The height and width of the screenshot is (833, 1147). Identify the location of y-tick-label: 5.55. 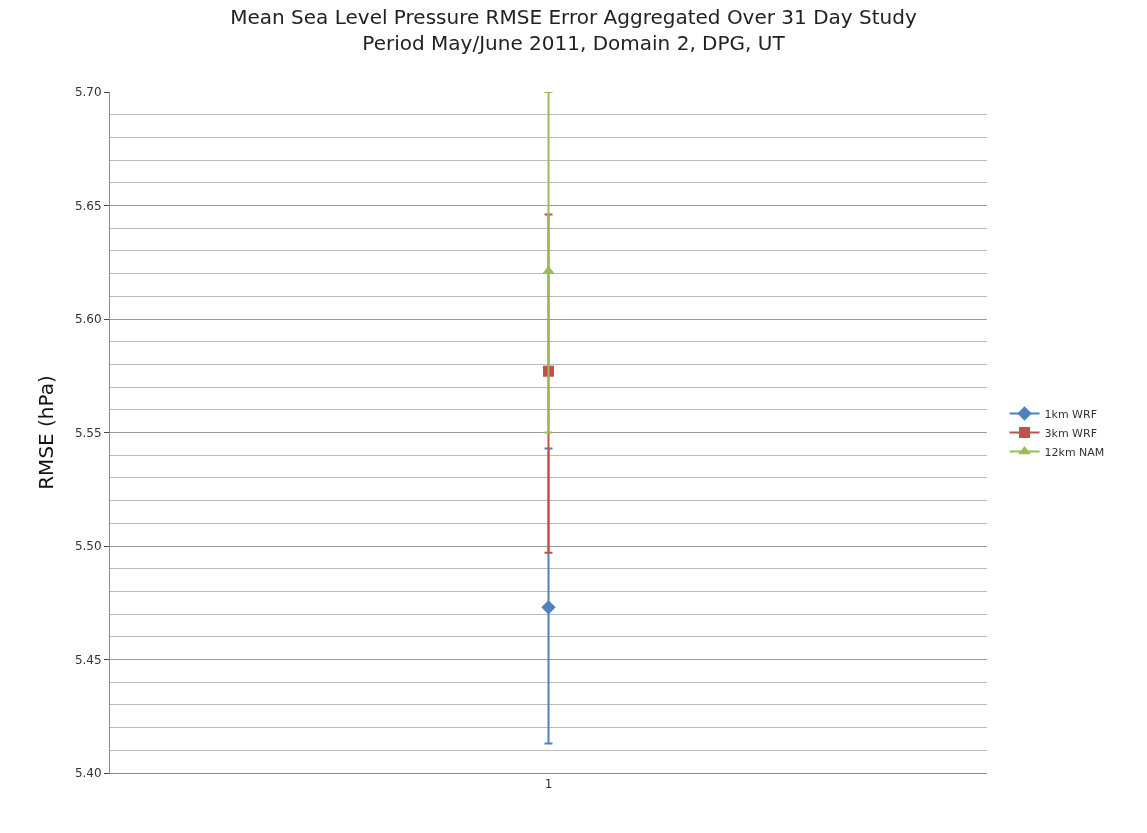
(88, 432).